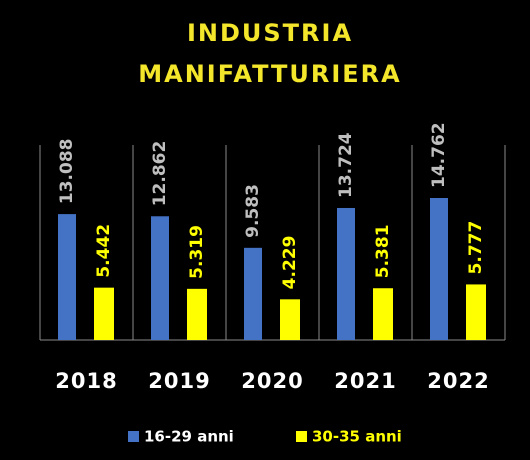  What do you see at coordinates (269, 74) in the screenshot?
I see `chart-title: MANIFATTURIERA` at bounding box center [269, 74].